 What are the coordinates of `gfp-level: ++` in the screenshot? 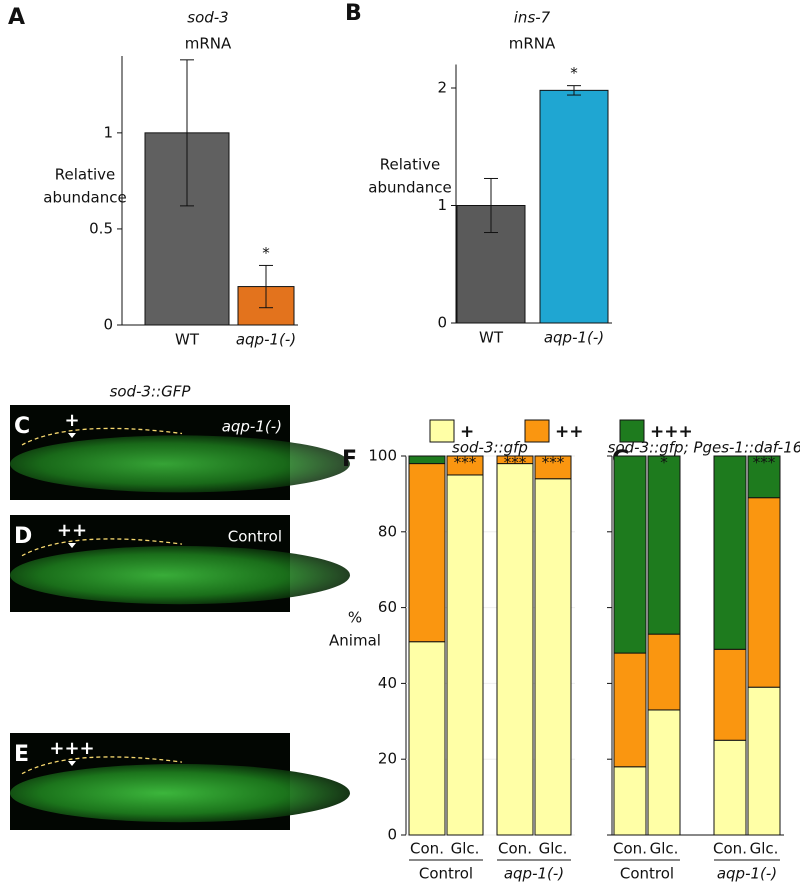 It's located at (72, 530).